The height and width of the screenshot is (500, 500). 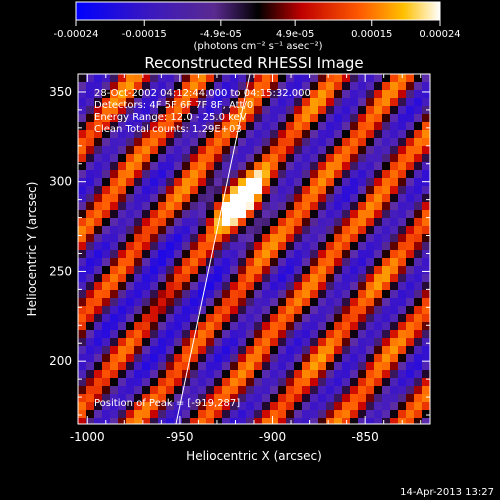 What do you see at coordinates (170, 117) in the screenshot?
I see `annotation-energy: Energy Range: 12.0 - 25.0 keV` at bounding box center [170, 117].